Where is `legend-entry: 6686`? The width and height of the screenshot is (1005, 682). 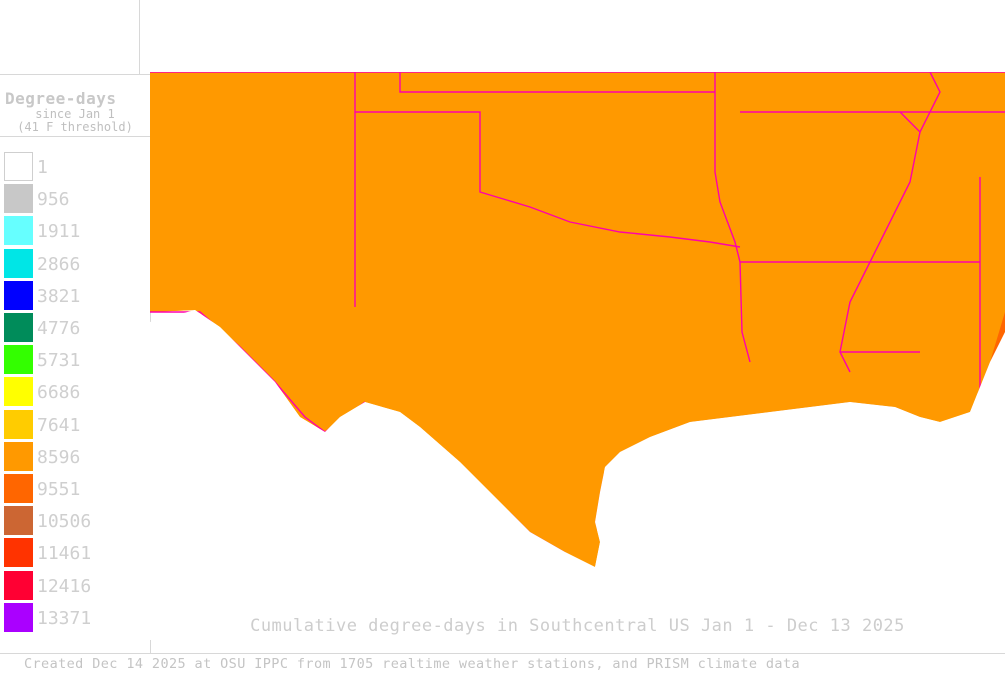
legend-entry: 6686 is located at coordinates (74, 392).